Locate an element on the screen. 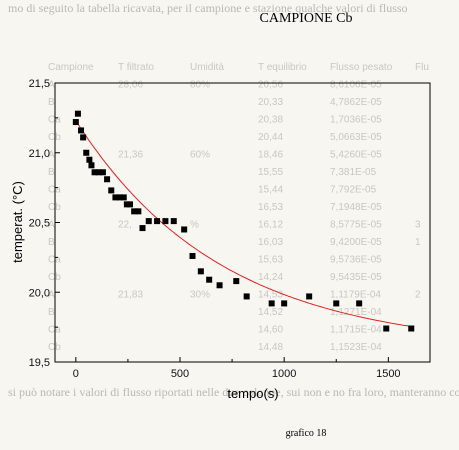  figure-caption: grafico 18 is located at coordinates (306, 433).